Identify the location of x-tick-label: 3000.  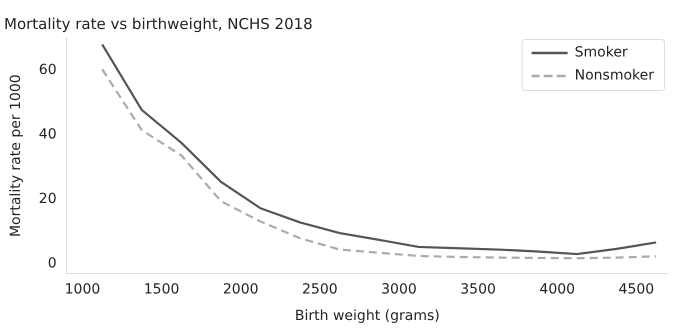
(399, 289).